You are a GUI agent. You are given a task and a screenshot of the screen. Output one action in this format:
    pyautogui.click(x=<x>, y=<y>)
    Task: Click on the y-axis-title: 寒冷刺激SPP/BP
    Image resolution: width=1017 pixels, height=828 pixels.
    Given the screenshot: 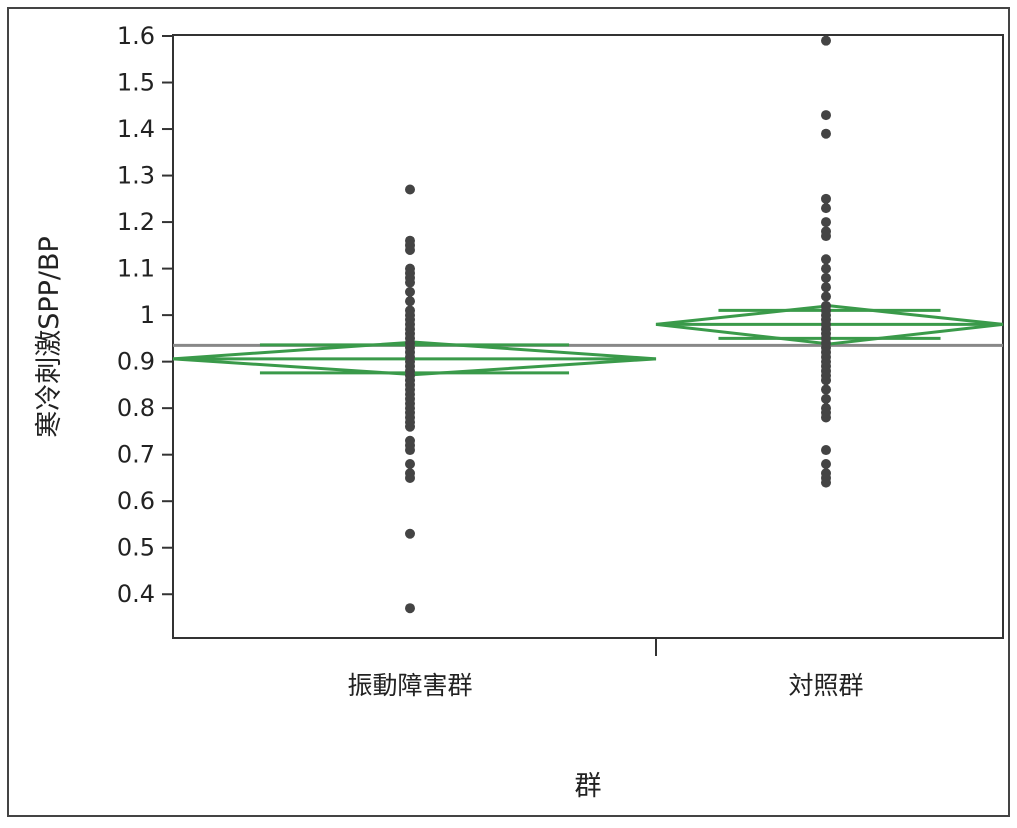 What is the action you would take?
    pyautogui.click(x=49, y=337)
    